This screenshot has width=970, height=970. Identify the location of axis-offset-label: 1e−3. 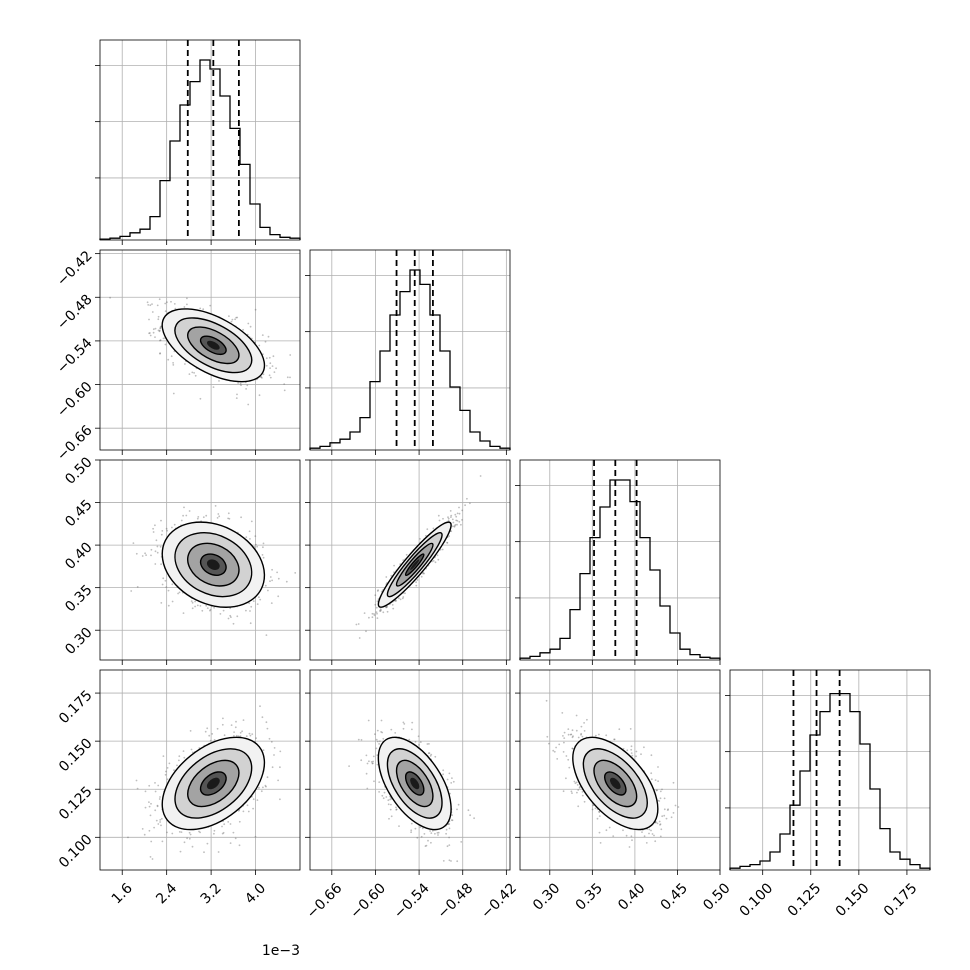
(281, 951).